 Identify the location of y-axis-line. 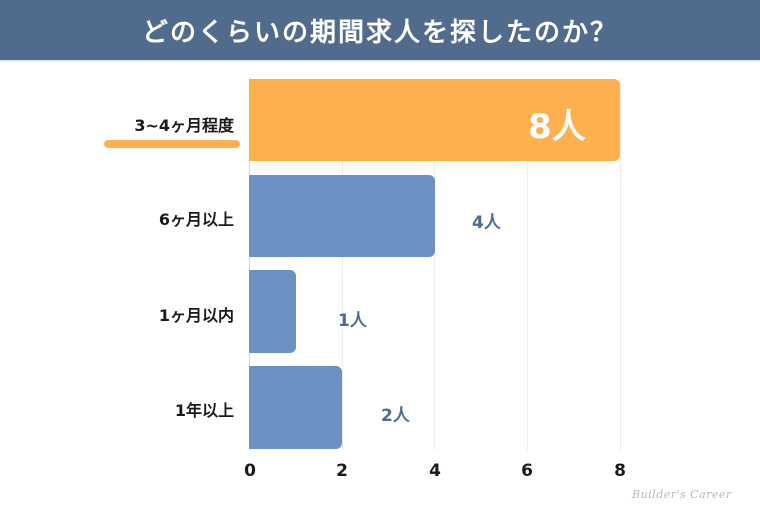
(249, 264).